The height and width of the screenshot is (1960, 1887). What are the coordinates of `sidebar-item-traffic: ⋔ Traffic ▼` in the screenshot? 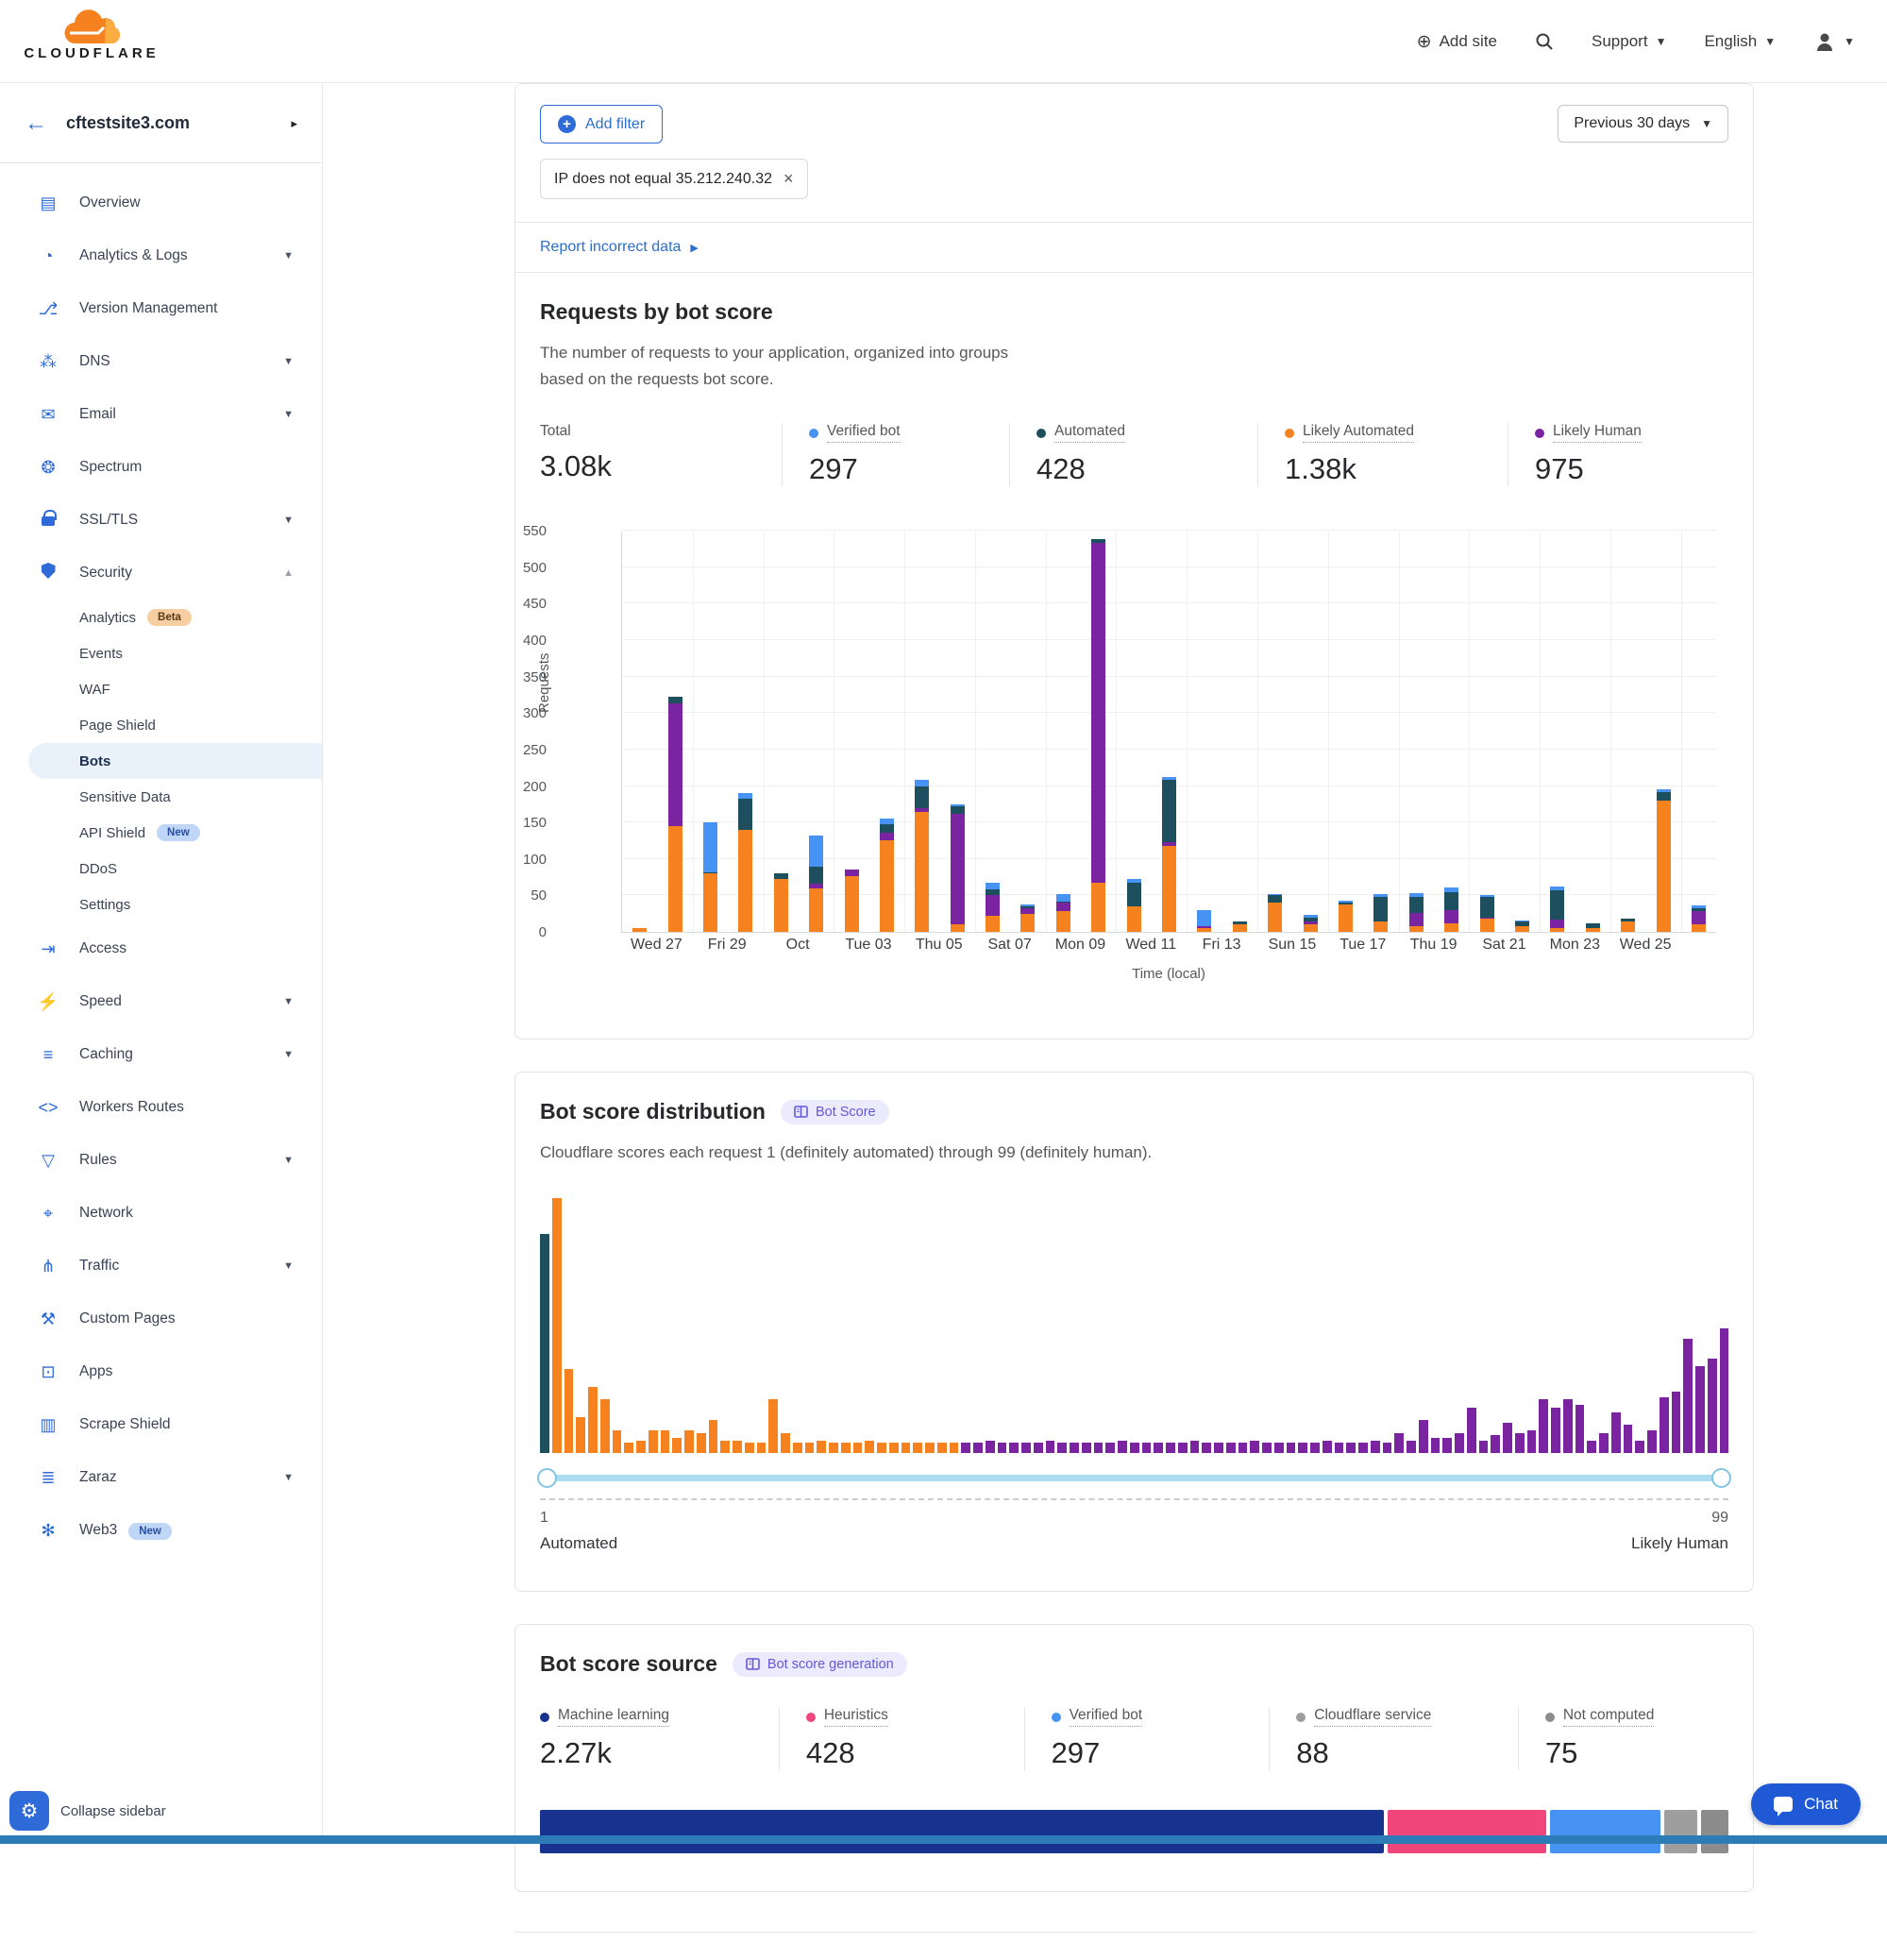 It's located at (161, 1266).